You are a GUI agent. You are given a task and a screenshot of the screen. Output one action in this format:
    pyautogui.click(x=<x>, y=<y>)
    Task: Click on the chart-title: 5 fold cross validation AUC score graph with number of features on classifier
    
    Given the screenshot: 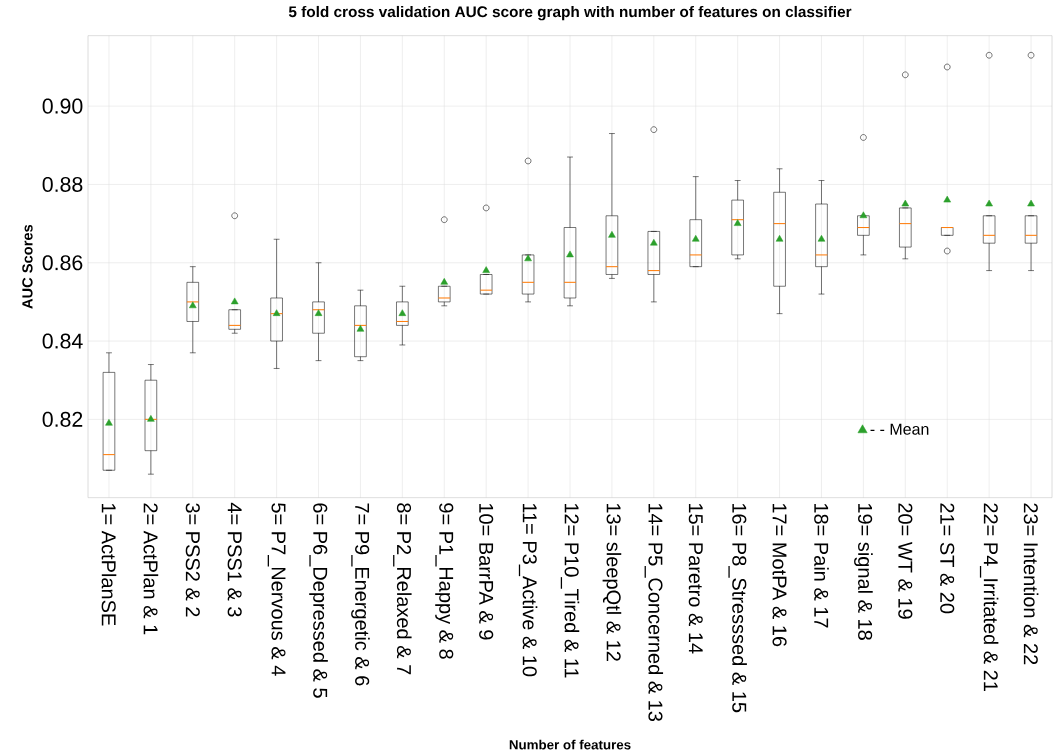 What is the action you would take?
    pyautogui.click(x=570, y=13)
    